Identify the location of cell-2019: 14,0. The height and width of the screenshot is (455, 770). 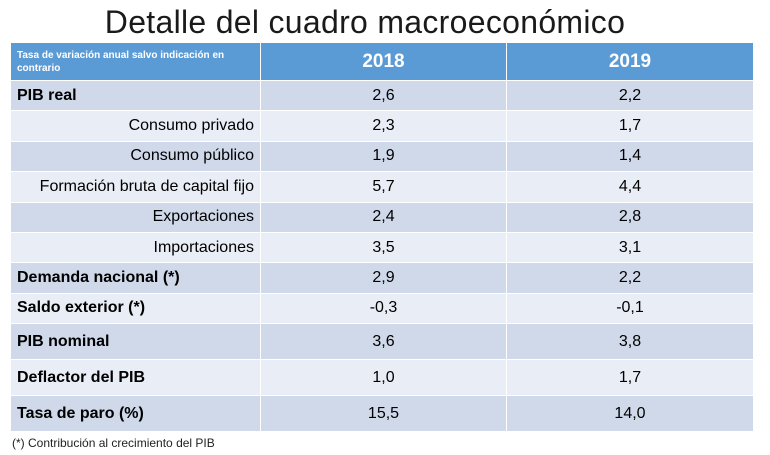
(630, 414).